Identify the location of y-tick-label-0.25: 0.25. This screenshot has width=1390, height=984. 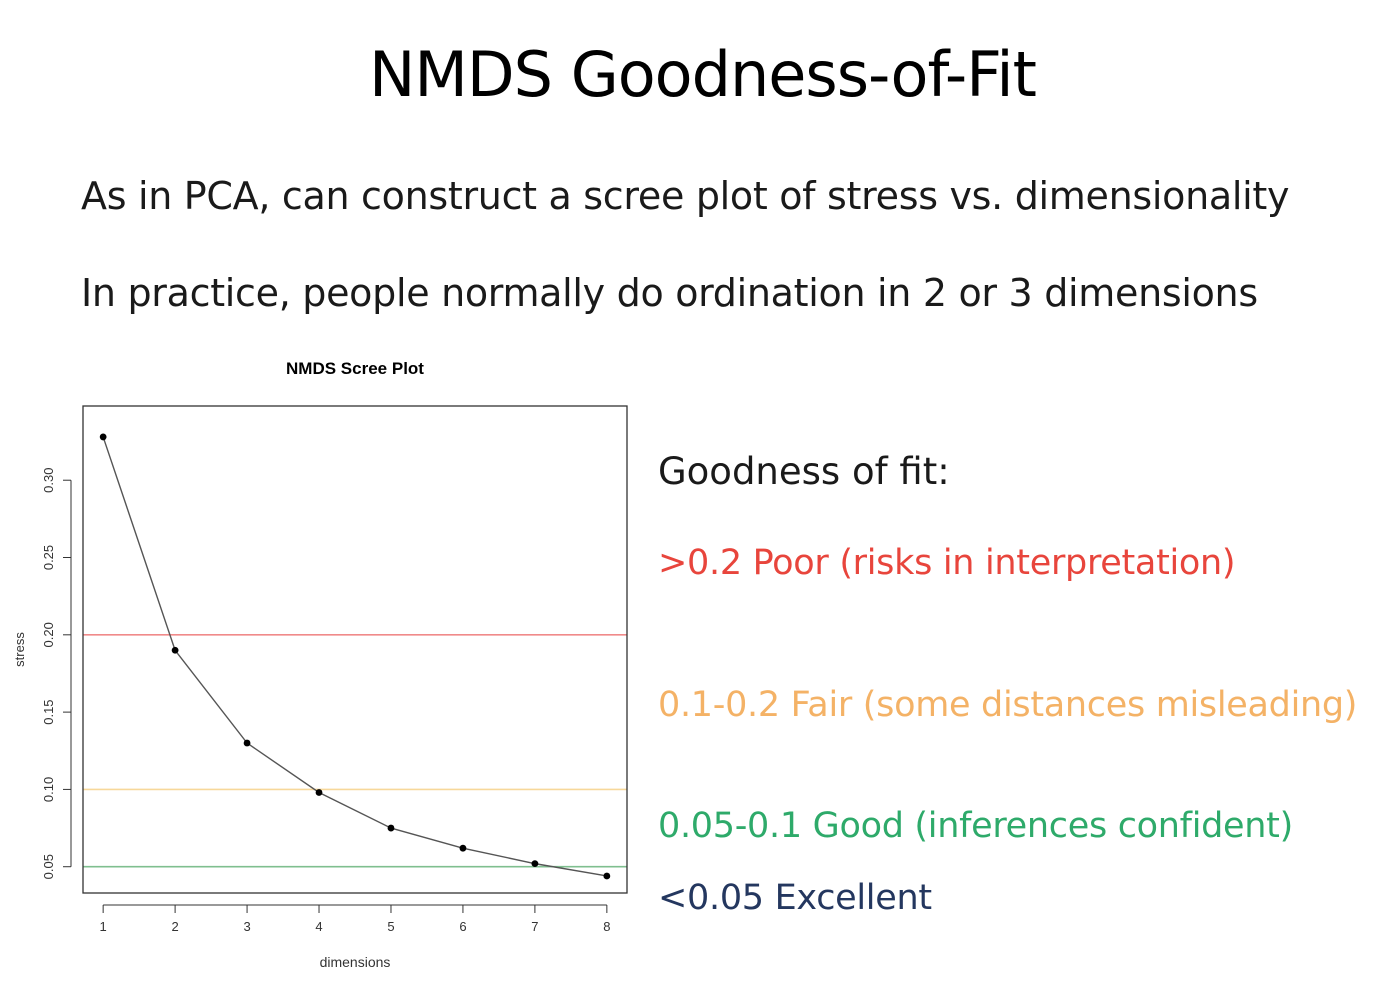
(48, 557).